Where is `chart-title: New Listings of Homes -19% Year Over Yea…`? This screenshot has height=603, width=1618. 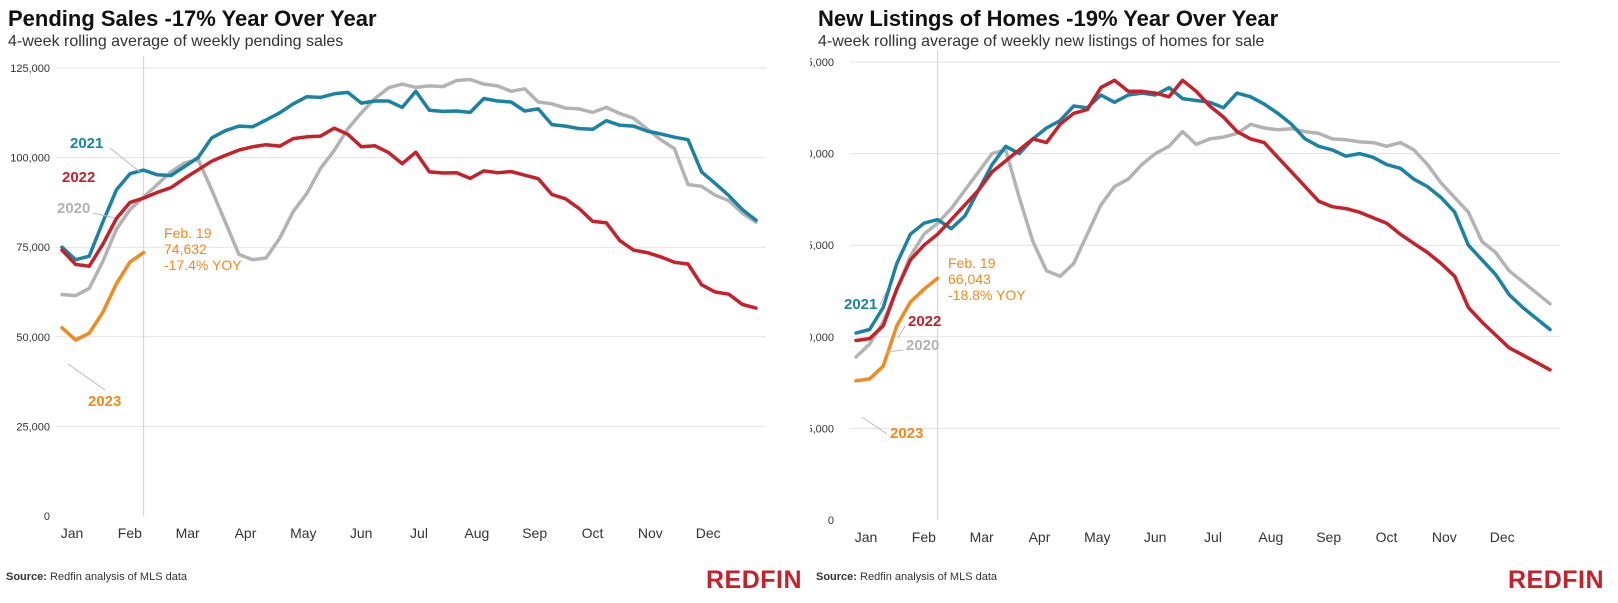 chart-title: New Listings of Homes -19% Year Over Yea… is located at coordinates (1048, 18).